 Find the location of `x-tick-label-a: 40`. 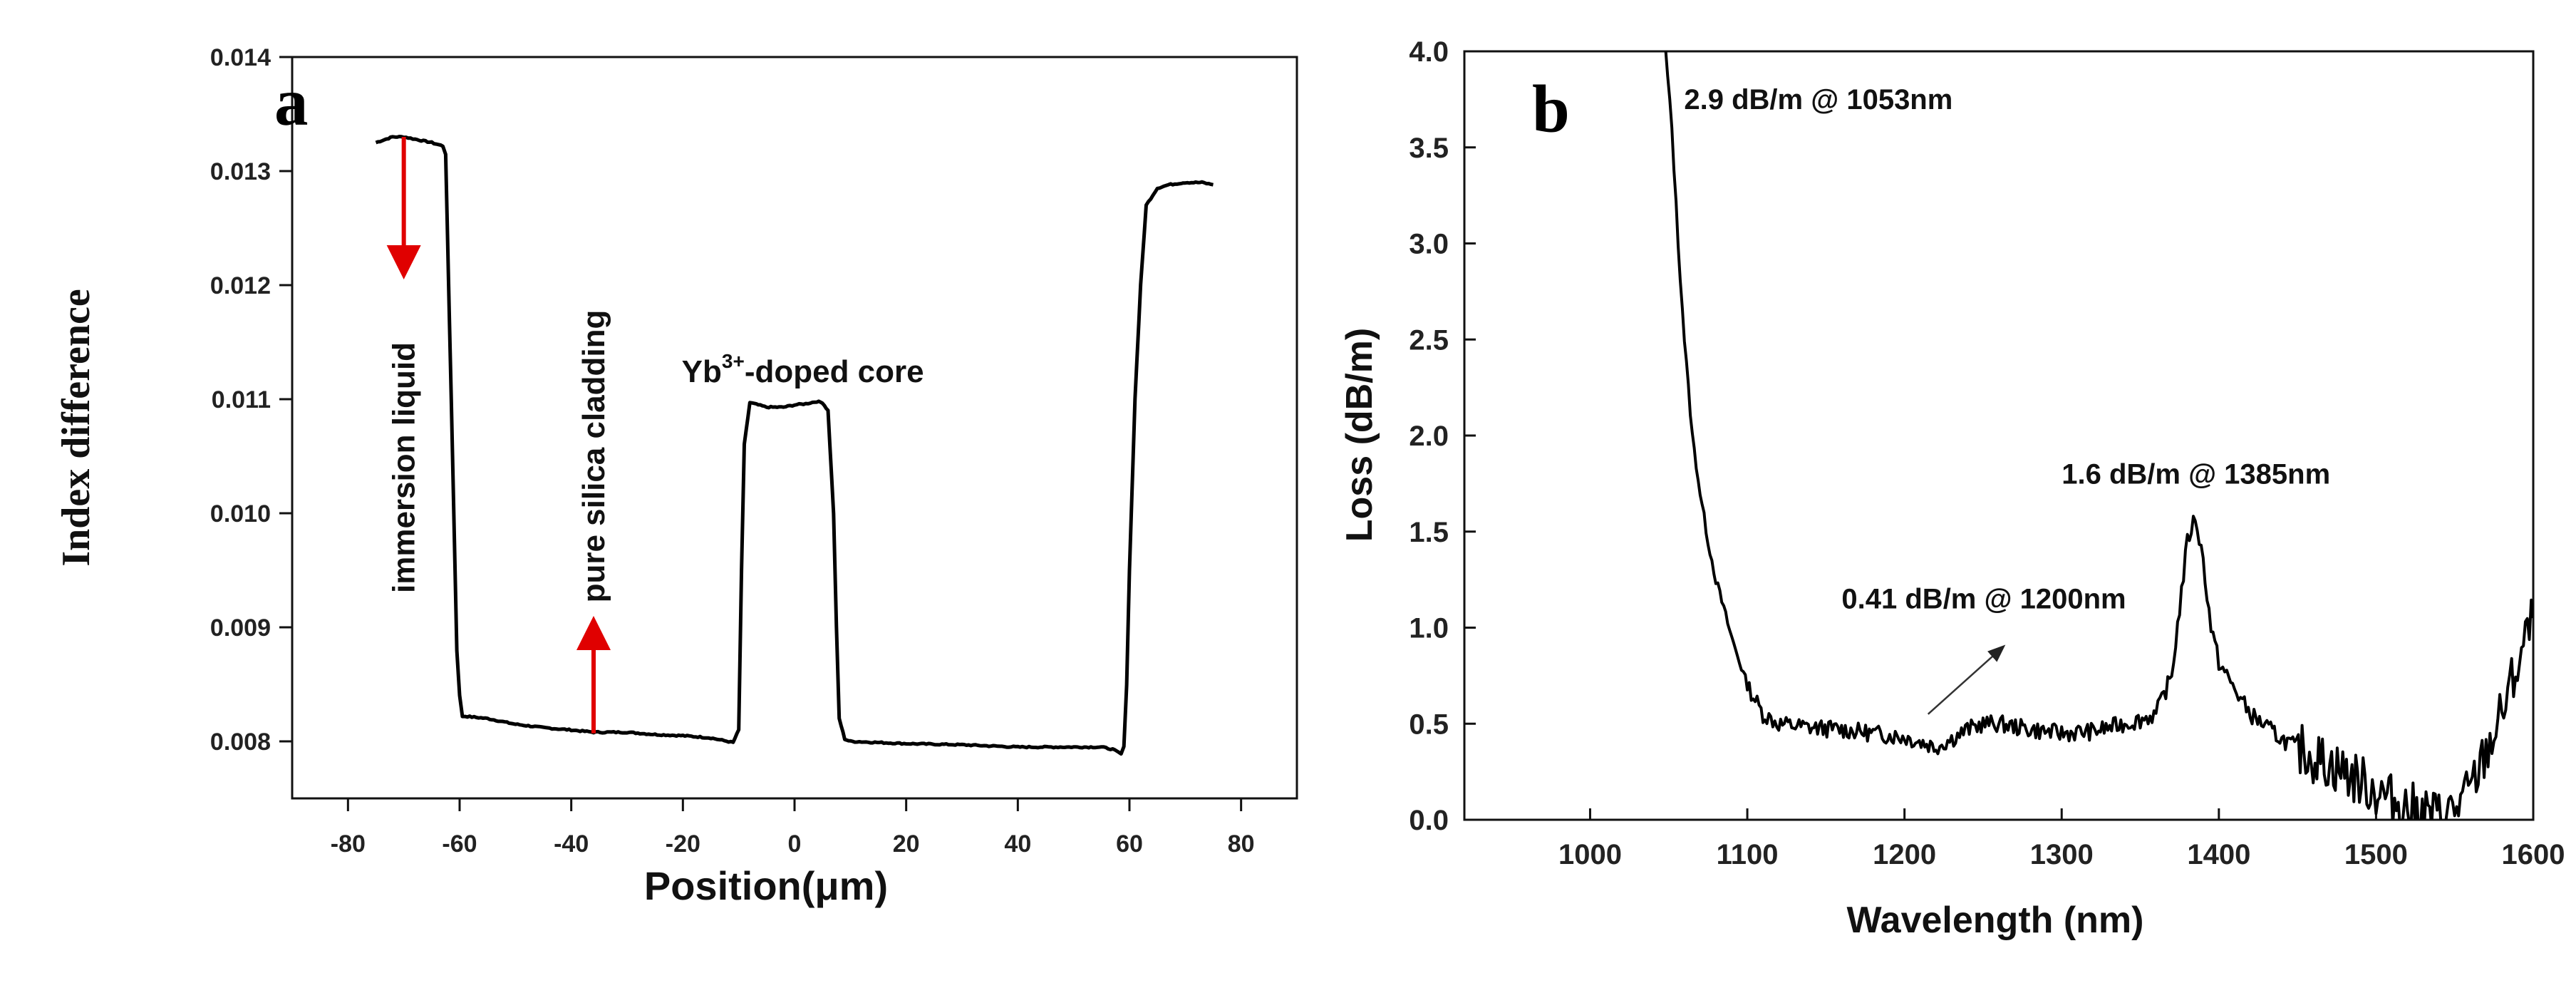

x-tick-label-a: 40 is located at coordinates (1018, 844).